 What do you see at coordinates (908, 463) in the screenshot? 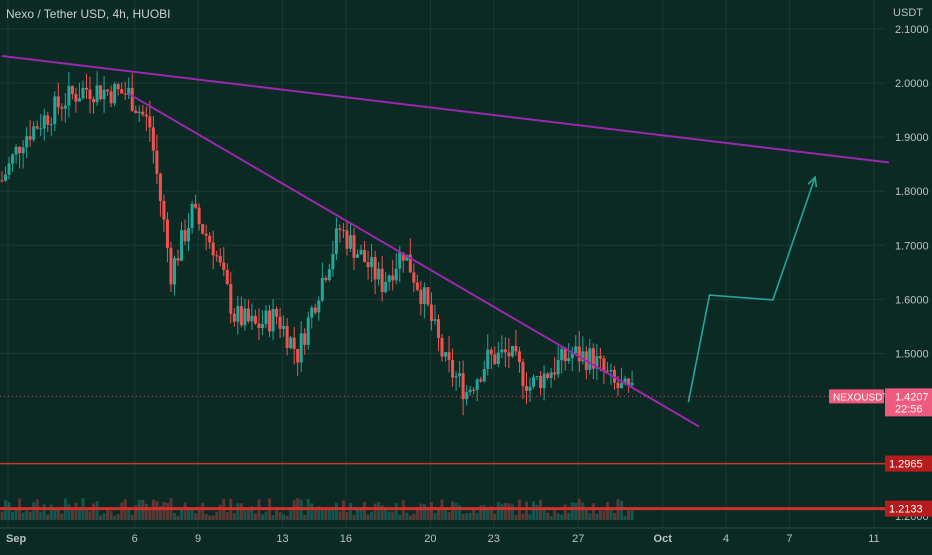
I see `level-price-badge` at bounding box center [908, 463].